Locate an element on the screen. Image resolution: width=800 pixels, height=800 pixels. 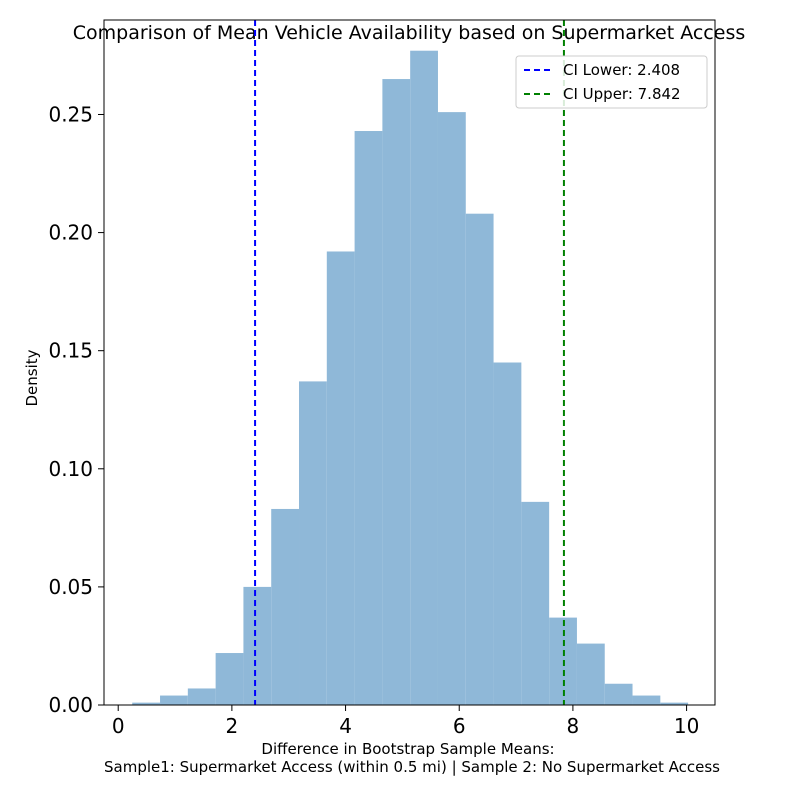
x-tick-label: 8 is located at coordinates (573, 726).